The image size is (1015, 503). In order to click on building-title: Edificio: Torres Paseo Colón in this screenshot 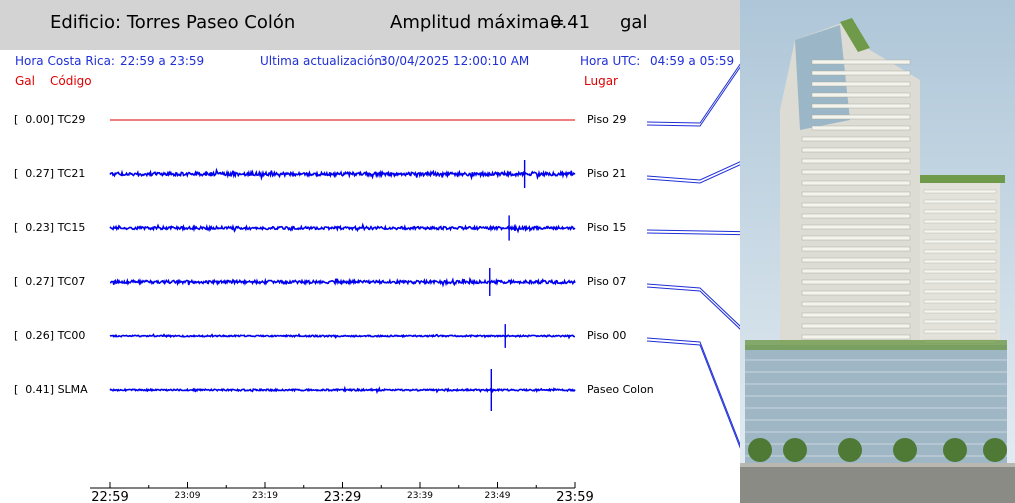, I will do `click(173, 22)`.